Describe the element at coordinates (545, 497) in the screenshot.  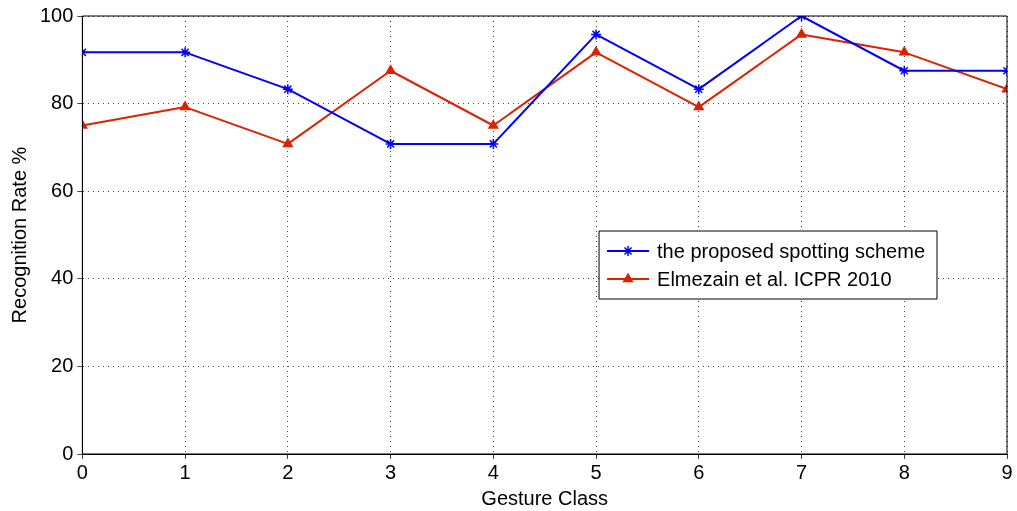
I see `x-axis-title: Gesture Class` at that location.